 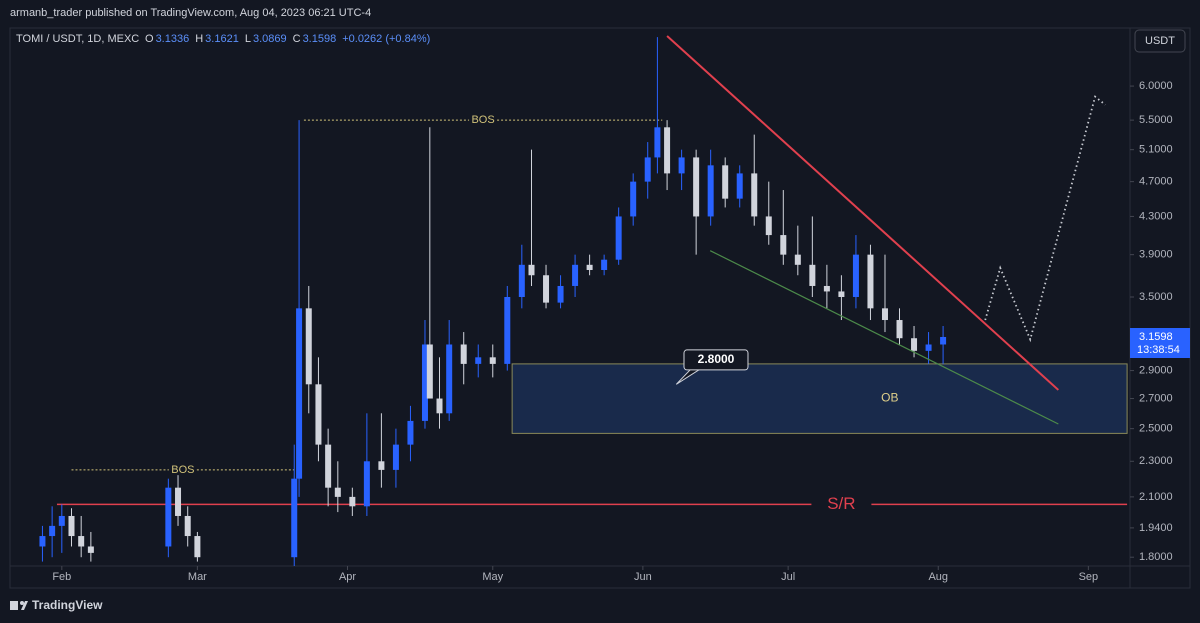 I want to click on order-block-zone, so click(x=819, y=398).